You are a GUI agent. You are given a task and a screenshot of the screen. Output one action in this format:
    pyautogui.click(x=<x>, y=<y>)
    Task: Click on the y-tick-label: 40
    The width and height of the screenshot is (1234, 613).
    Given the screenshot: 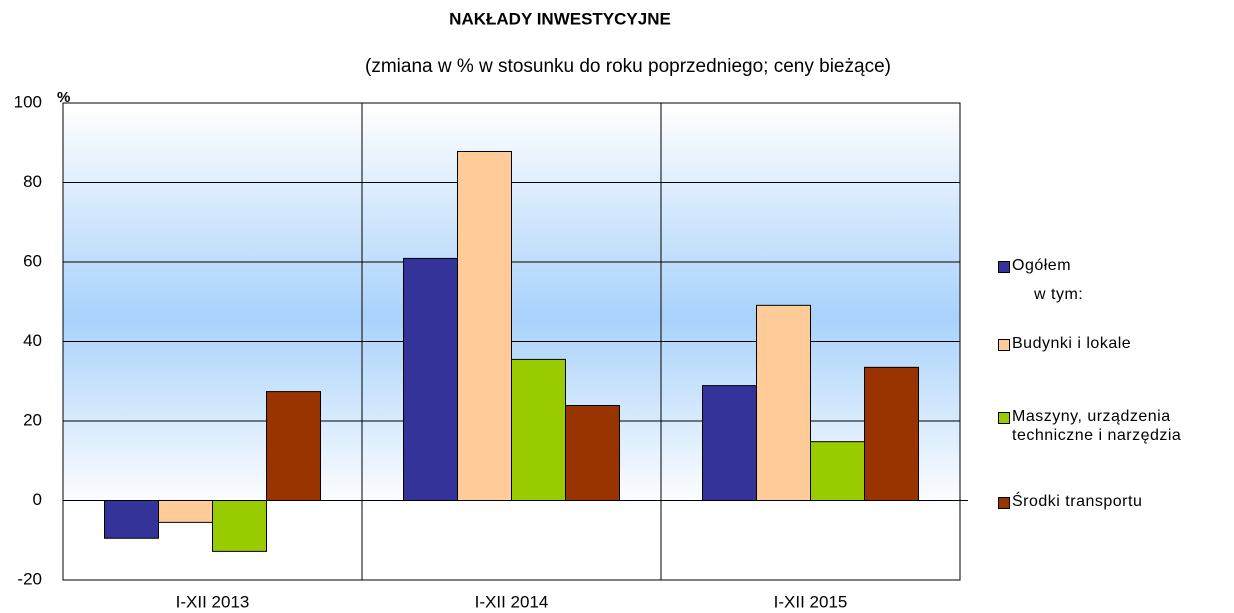 What is the action you would take?
    pyautogui.click(x=32, y=340)
    